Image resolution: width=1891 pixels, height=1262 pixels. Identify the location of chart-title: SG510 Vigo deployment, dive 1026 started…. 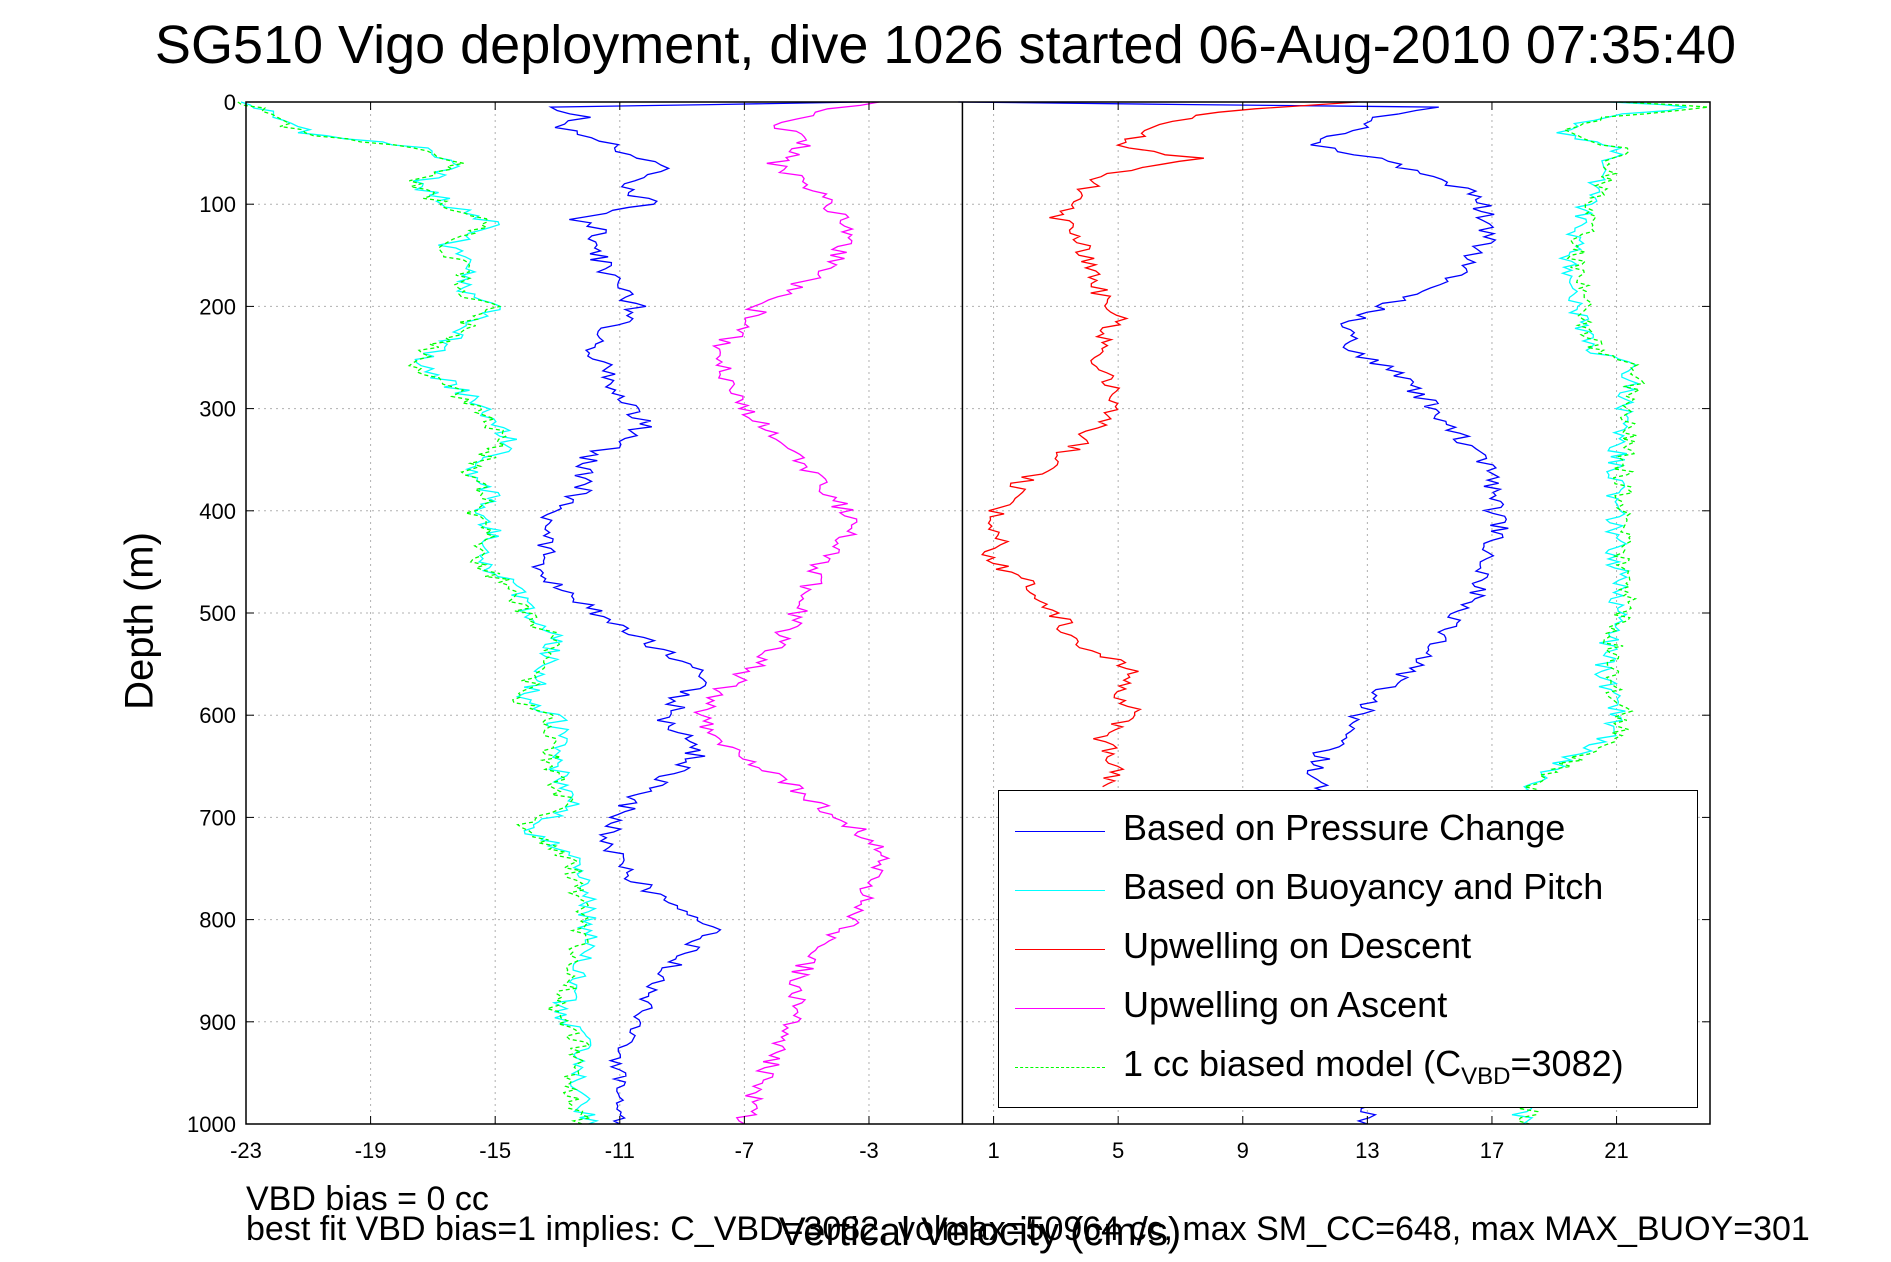
(945, 45).